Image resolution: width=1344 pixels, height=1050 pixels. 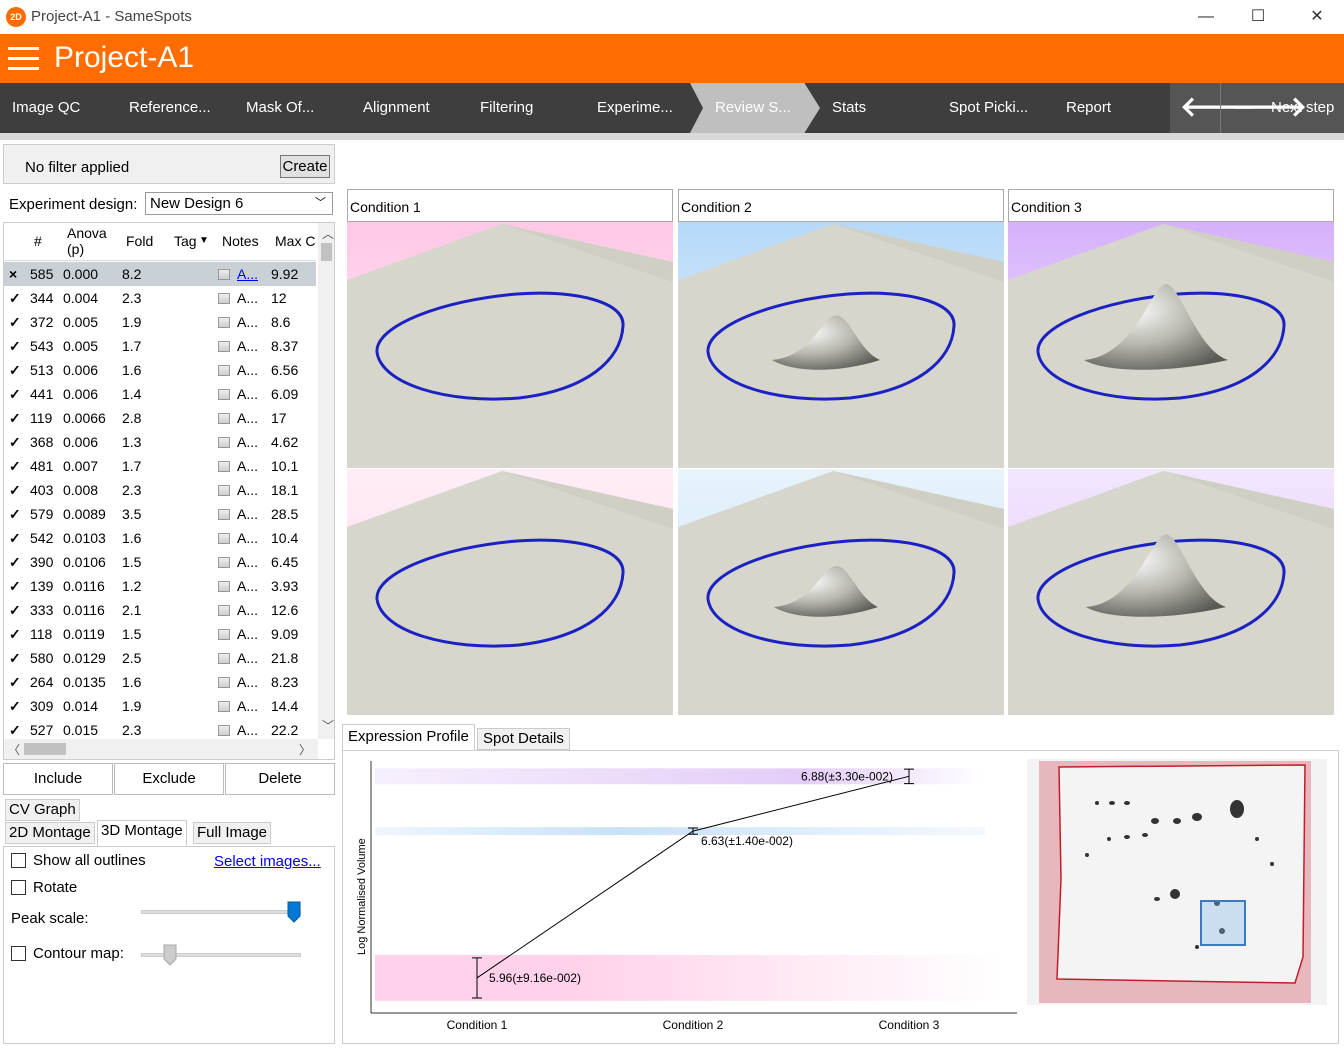 What do you see at coordinates (23, 59) in the screenshot?
I see `hamburger-menu-icon` at bounding box center [23, 59].